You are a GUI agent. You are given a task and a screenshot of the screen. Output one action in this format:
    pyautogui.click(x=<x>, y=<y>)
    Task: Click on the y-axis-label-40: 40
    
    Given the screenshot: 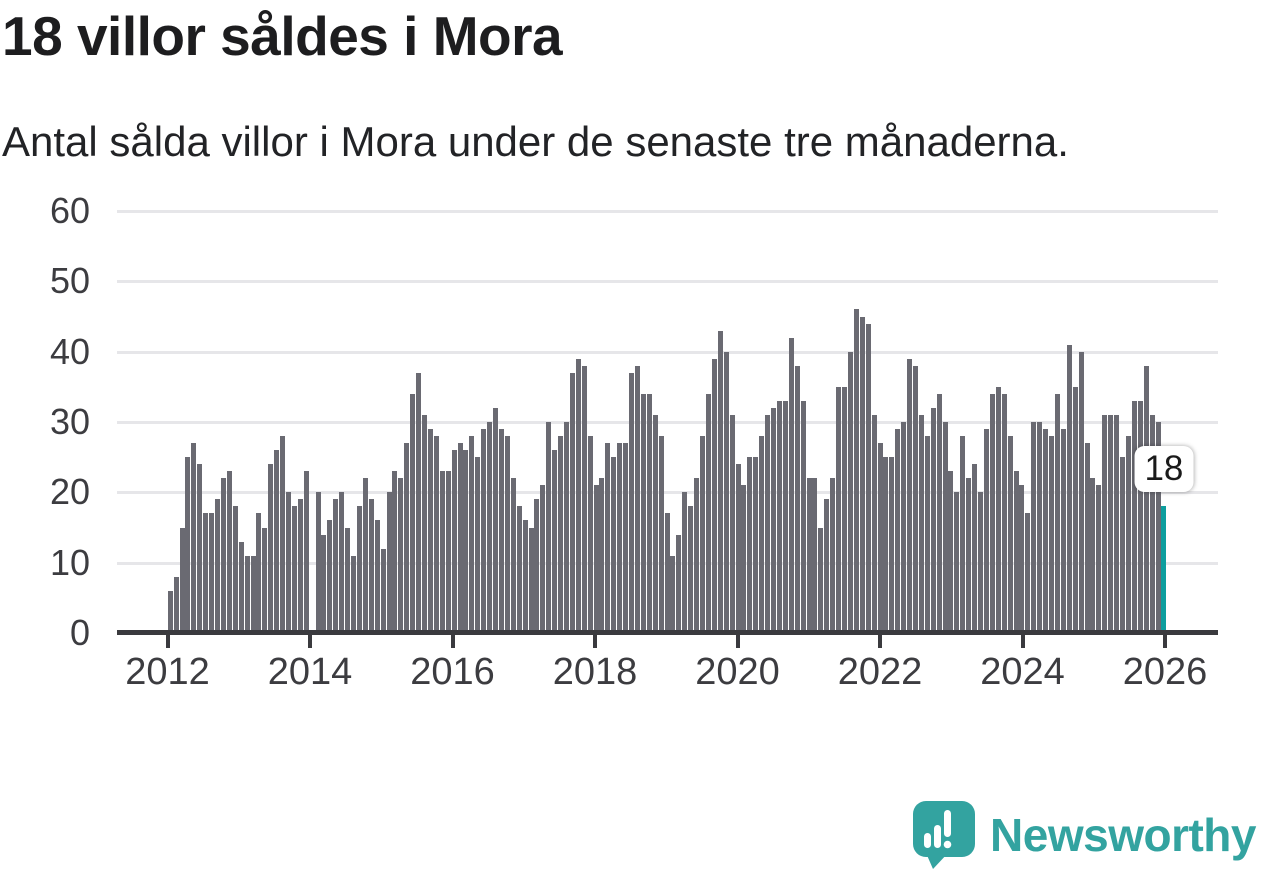 What is the action you would take?
    pyautogui.click(x=69, y=351)
    